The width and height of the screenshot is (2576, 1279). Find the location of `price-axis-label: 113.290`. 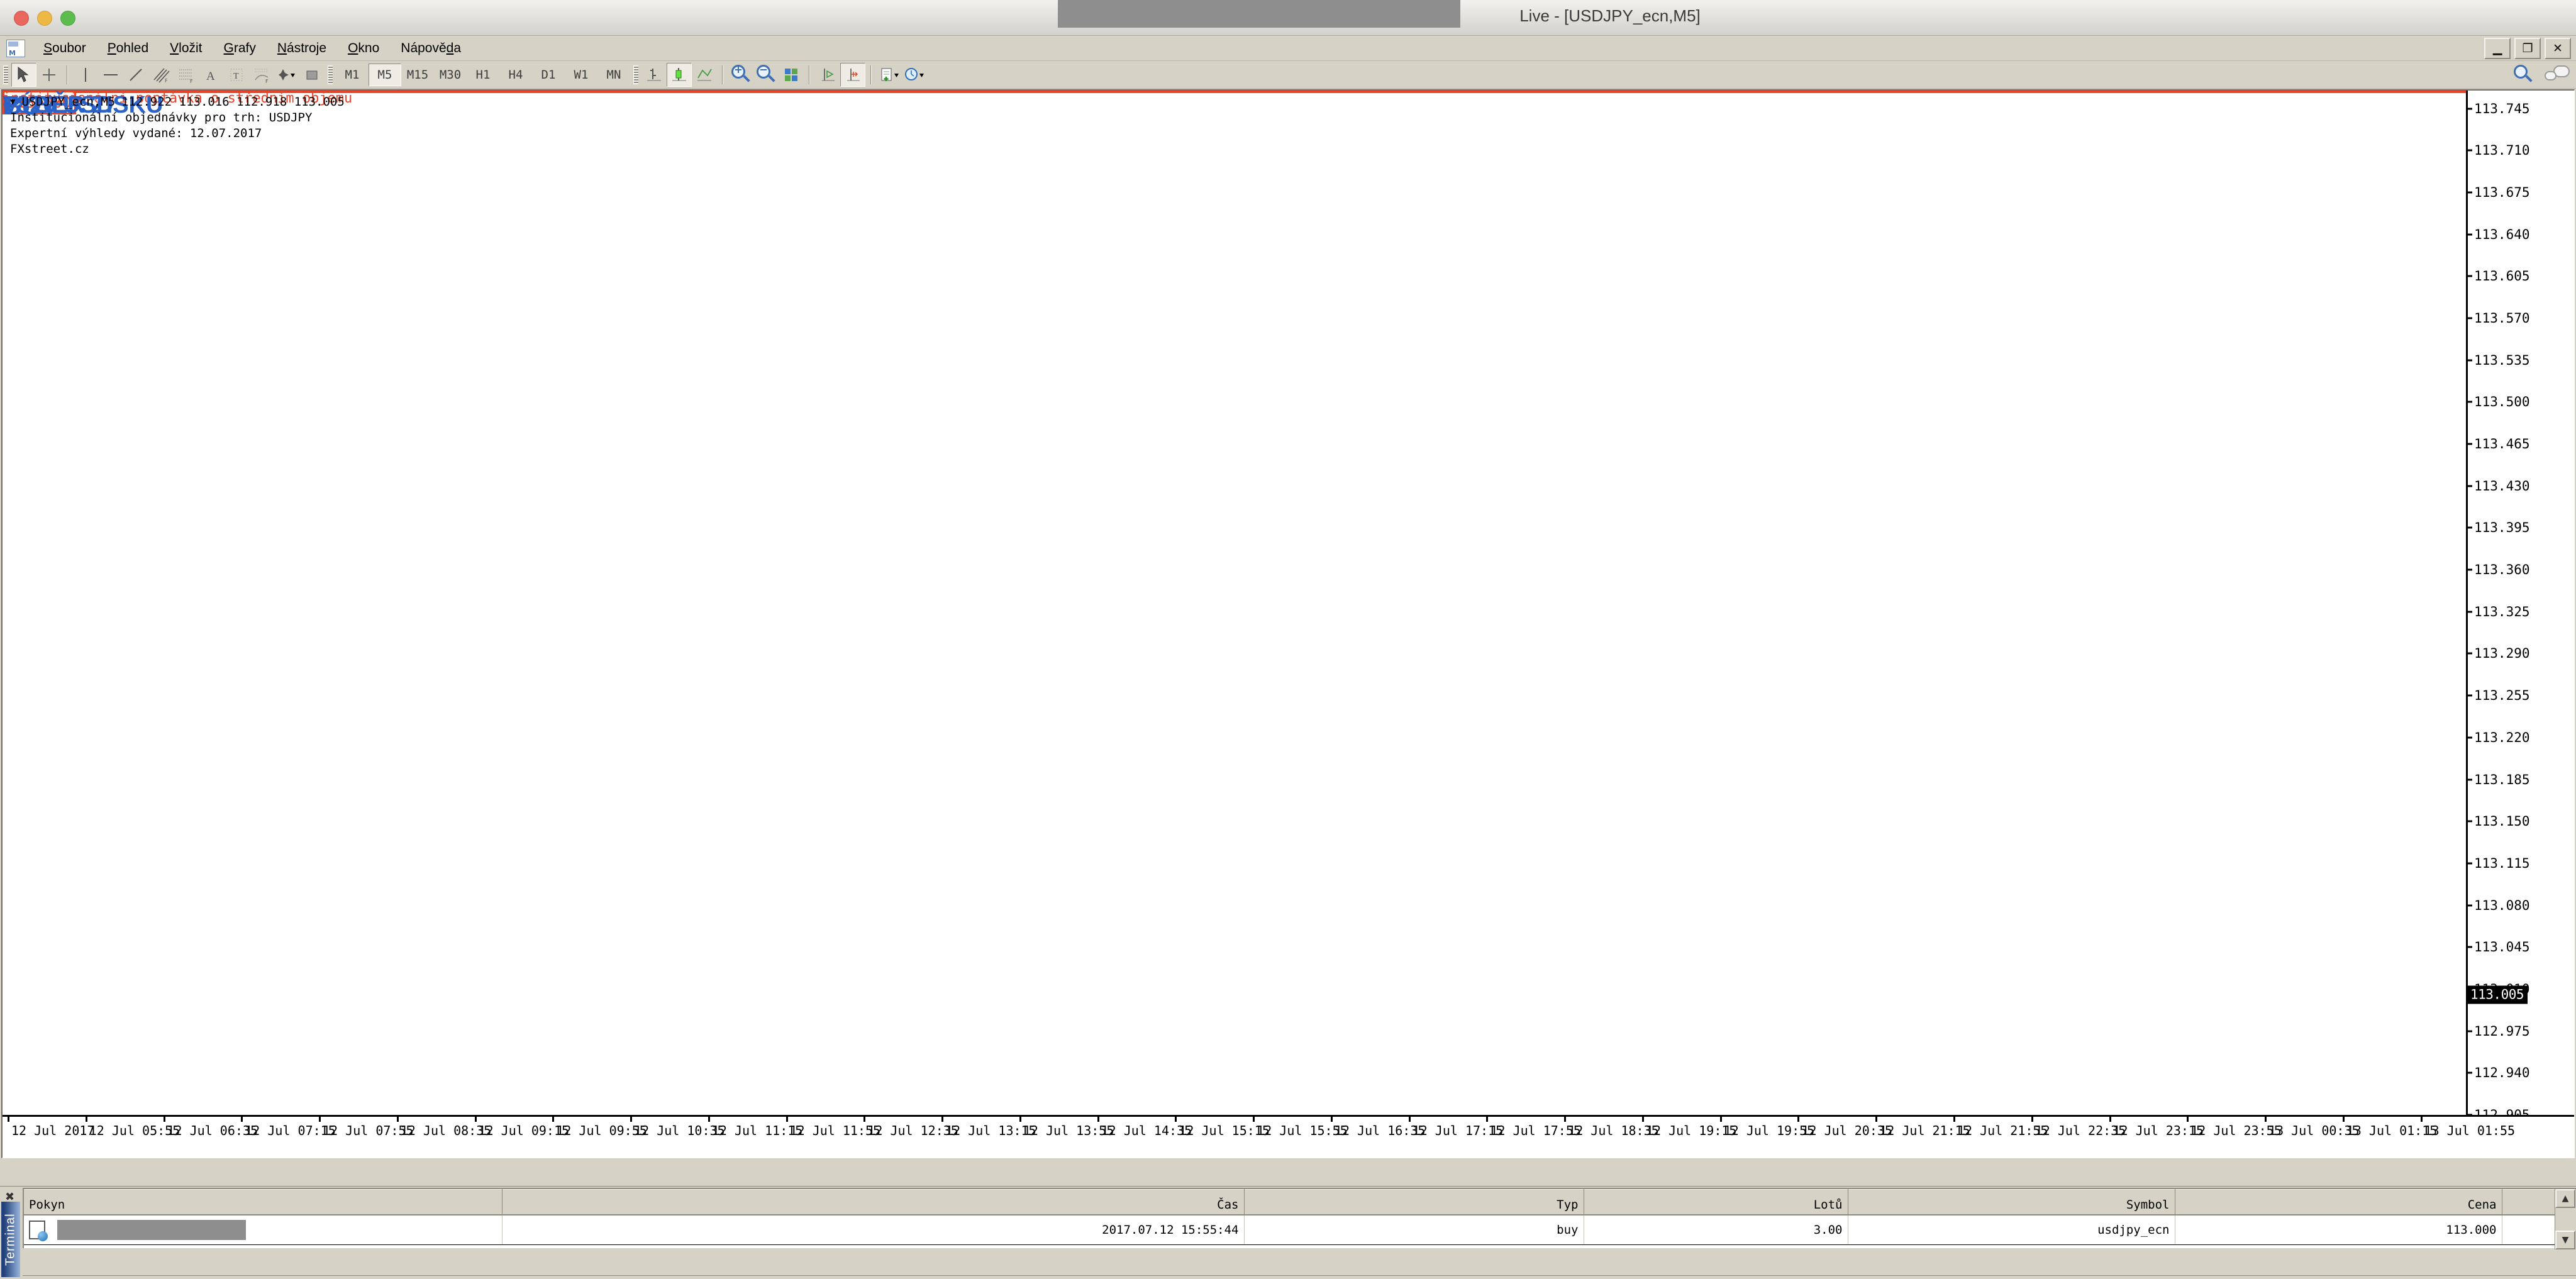

price-axis-label: 113.290 is located at coordinates (2502, 654).